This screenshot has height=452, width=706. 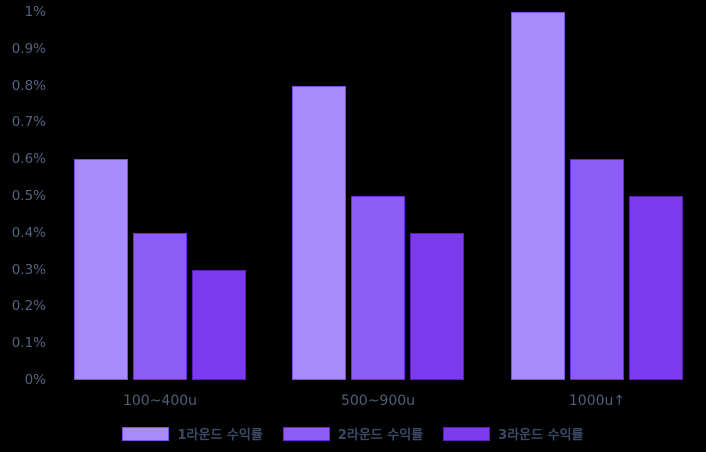 I want to click on y-tick-label: 0.1%, so click(x=28, y=343).